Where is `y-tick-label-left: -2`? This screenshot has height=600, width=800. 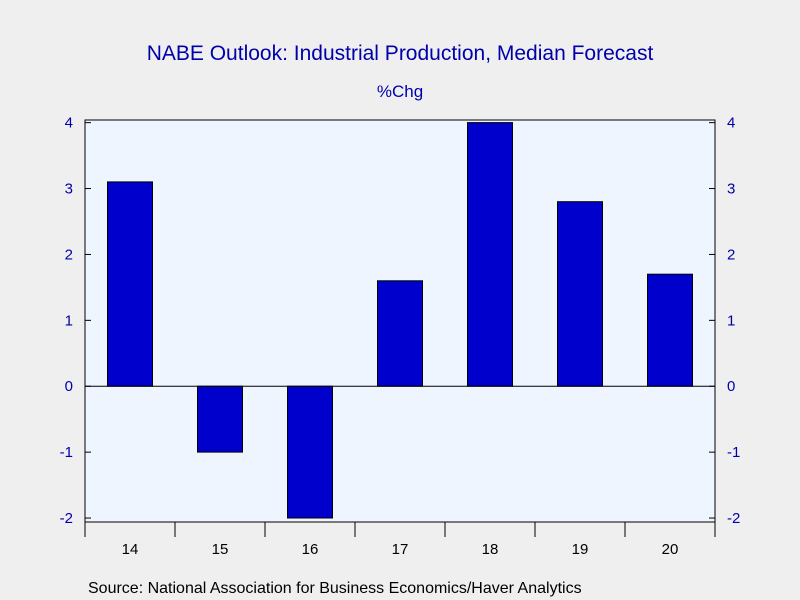 y-tick-label-left: -2 is located at coordinates (66, 518).